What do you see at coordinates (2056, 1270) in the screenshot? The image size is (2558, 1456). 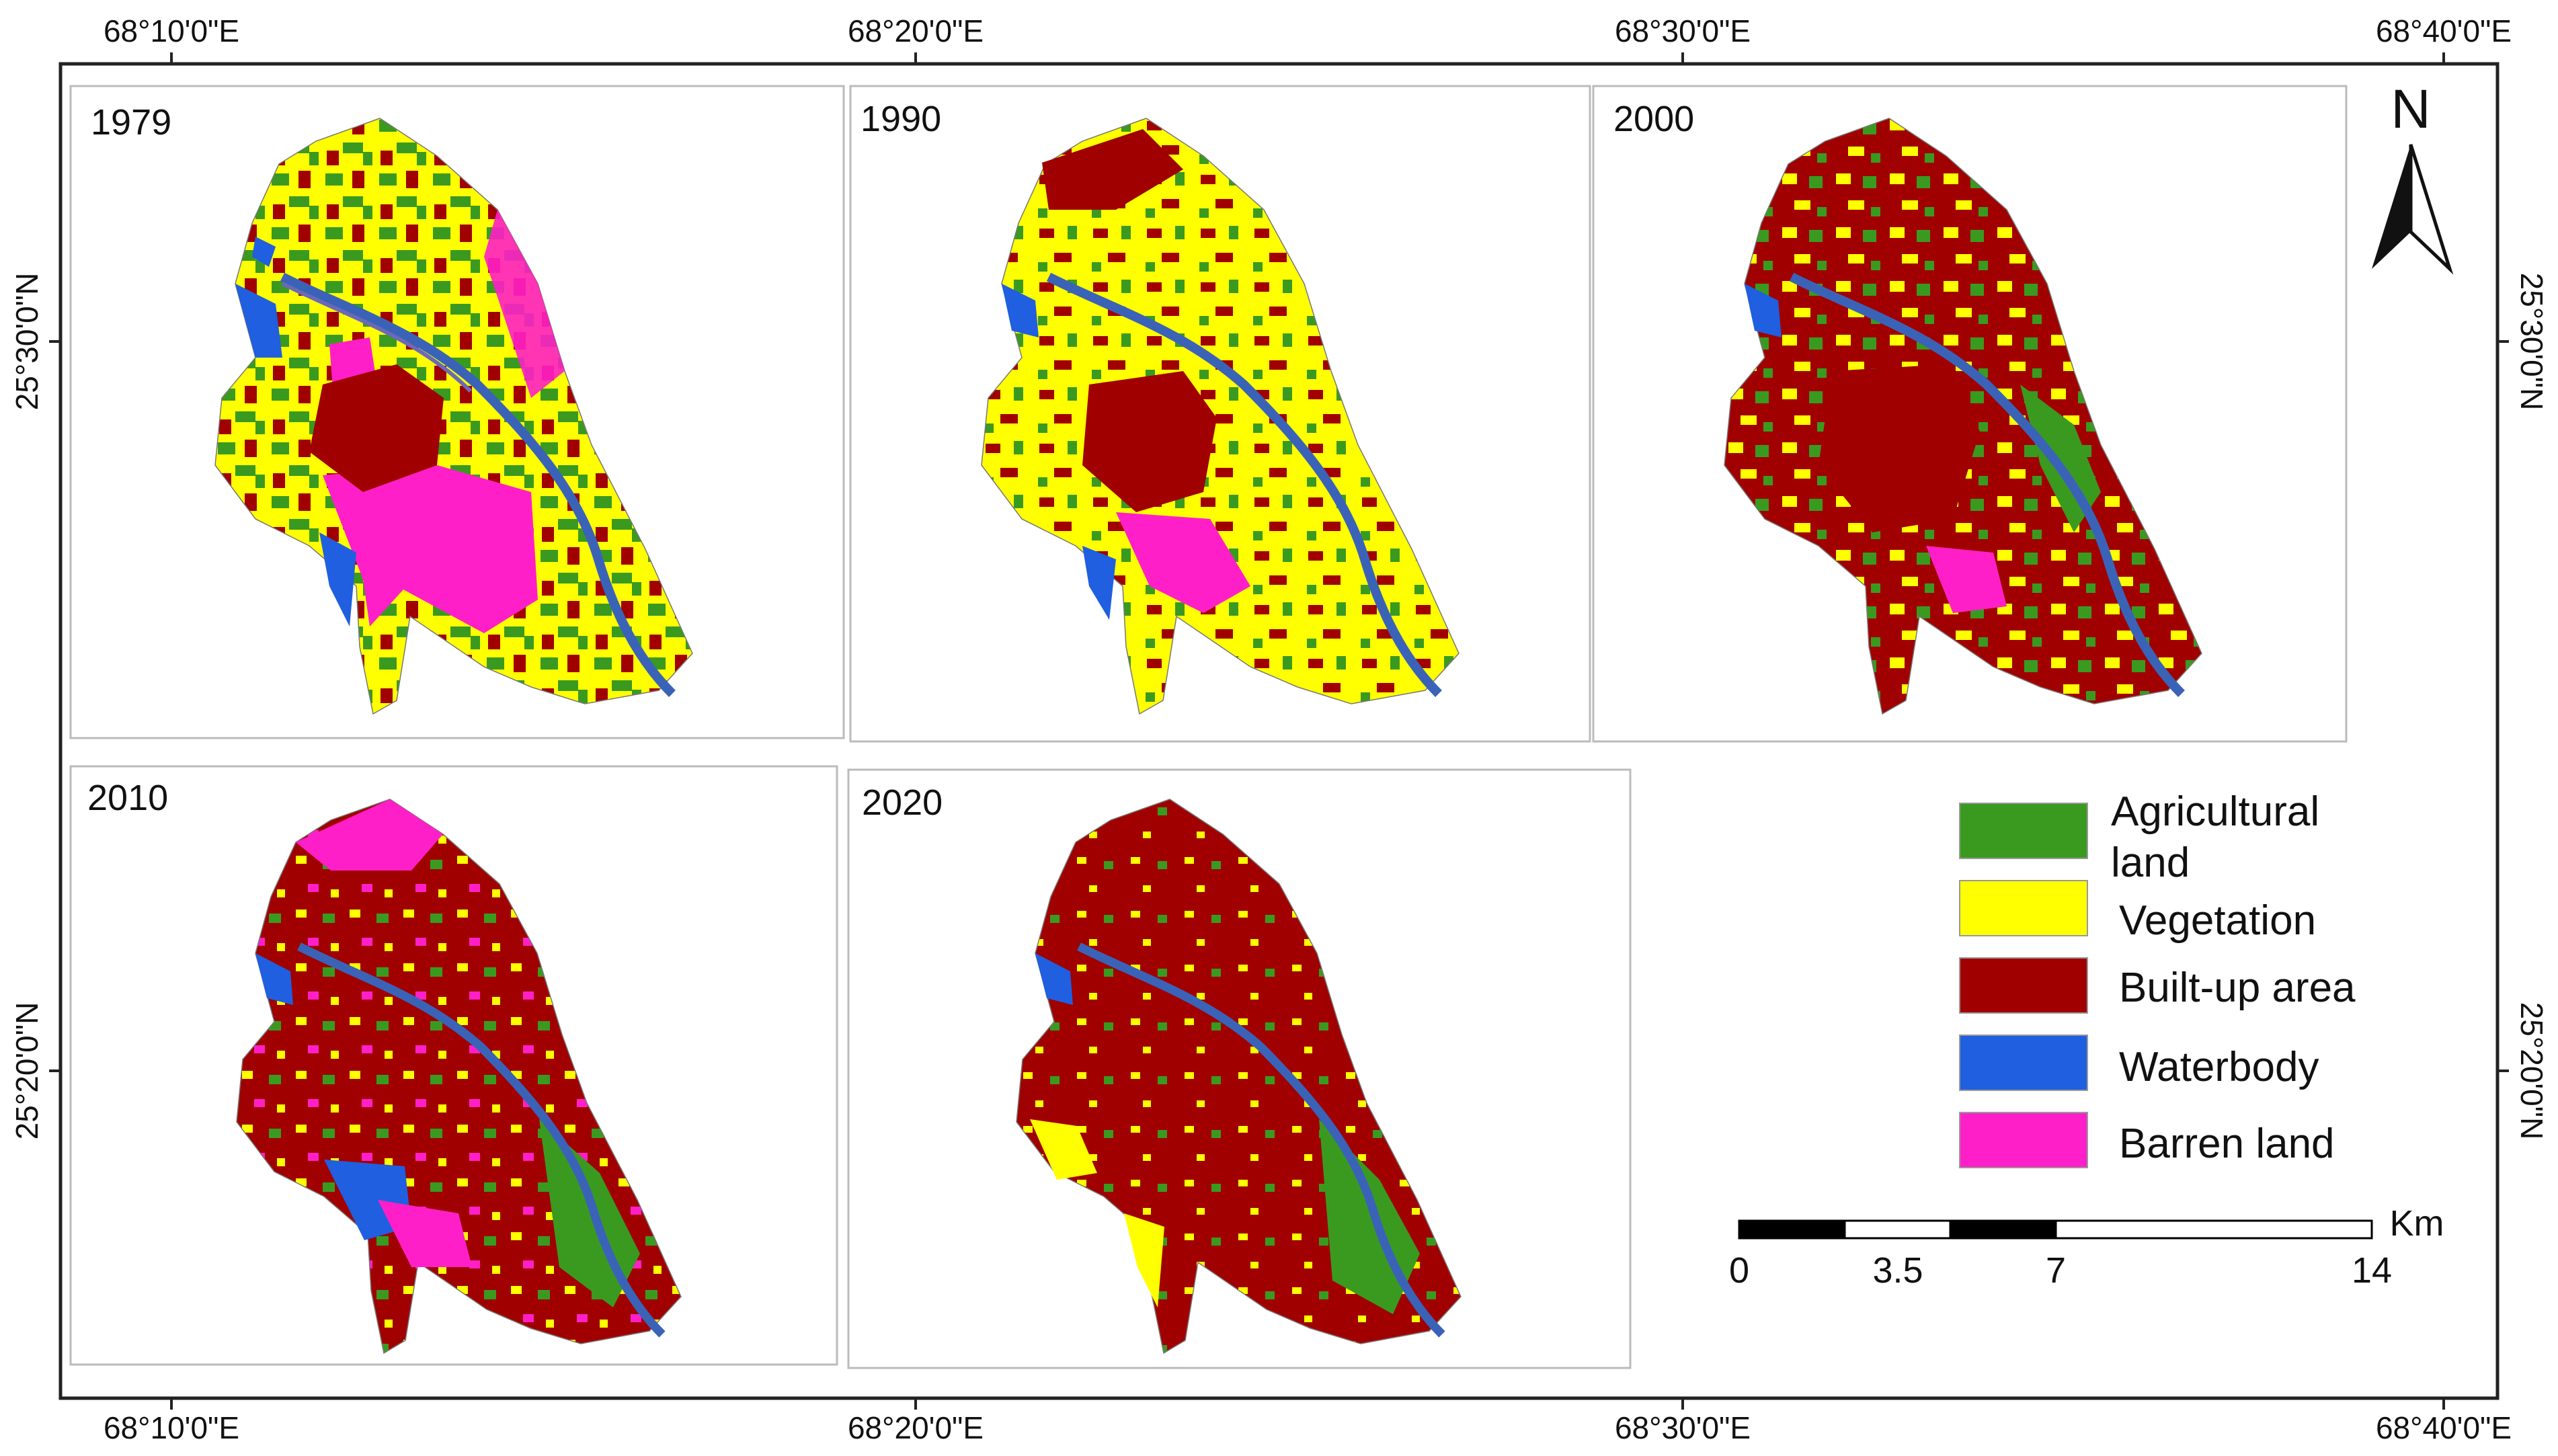 I see `scale-tick: 7` at bounding box center [2056, 1270].